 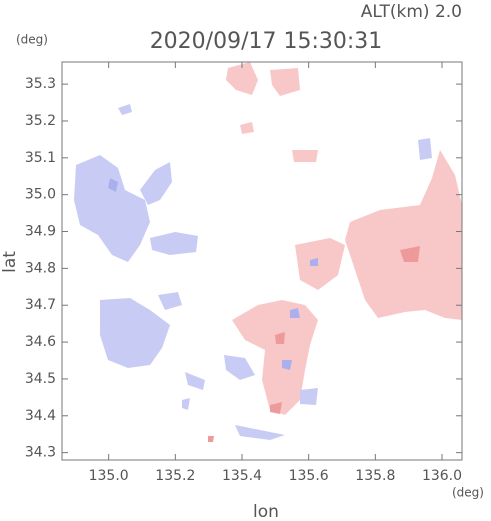 I want to click on y-tick-label: 34.7, so click(x=40, y=305).